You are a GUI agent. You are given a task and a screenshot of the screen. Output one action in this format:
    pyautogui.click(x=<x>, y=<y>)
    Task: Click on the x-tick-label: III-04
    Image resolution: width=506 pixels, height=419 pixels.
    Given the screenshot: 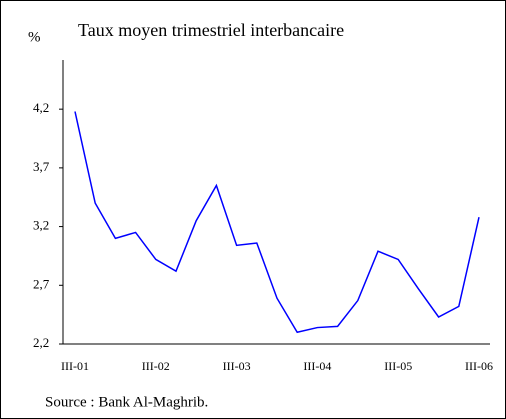 What is the action you would take?
    pyautogui.click(x=317, y=366)
    